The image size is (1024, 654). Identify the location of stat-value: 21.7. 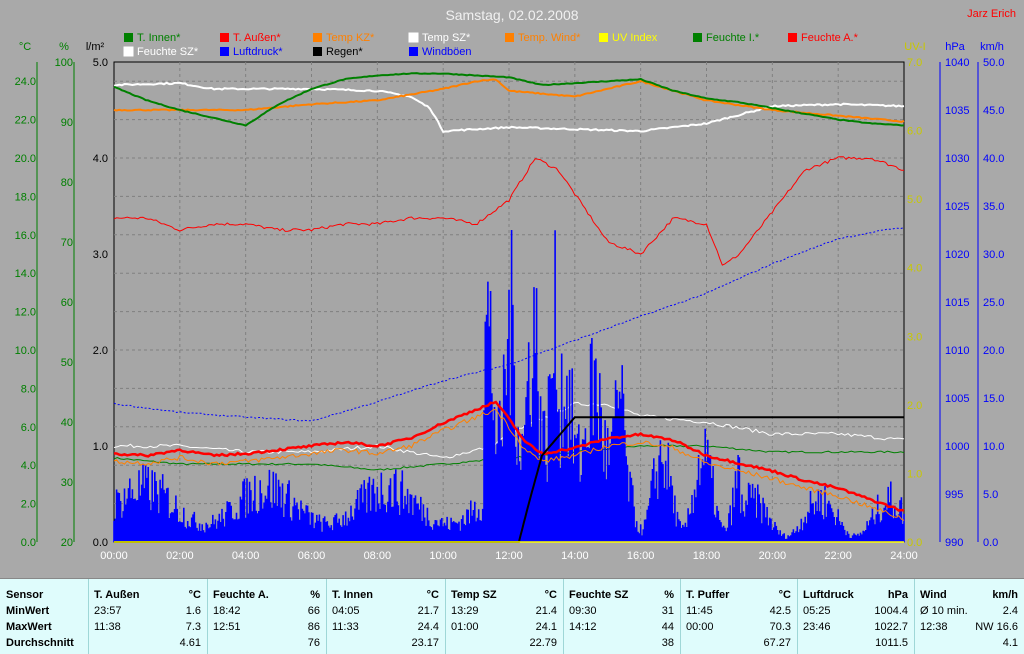
(428, 611).